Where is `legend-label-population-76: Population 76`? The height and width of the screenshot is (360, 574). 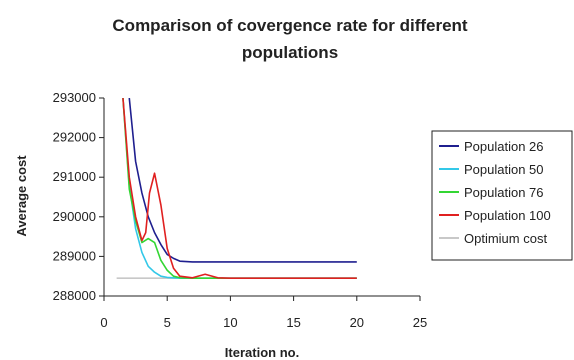
legend-label-population-76: Population 76 is located at coordinates (504, 192).